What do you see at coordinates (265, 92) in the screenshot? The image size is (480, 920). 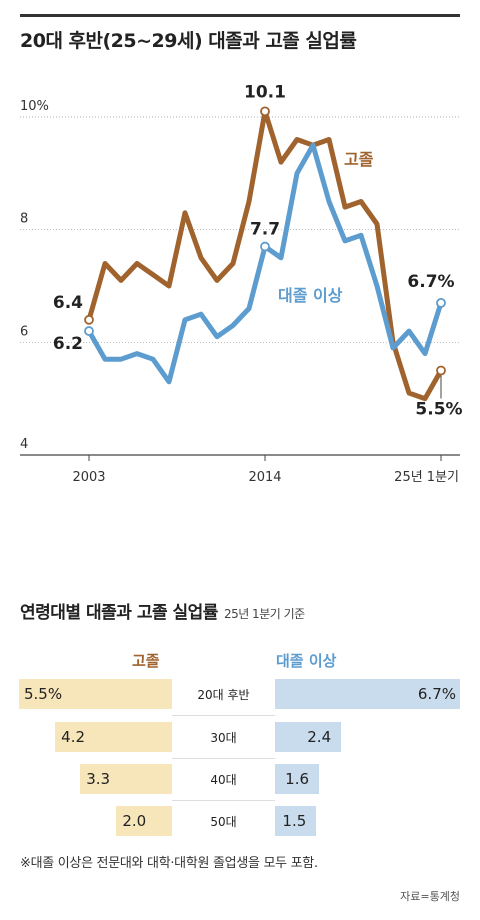 I see `data-label: 10.1` at bounding box center [265, 92].